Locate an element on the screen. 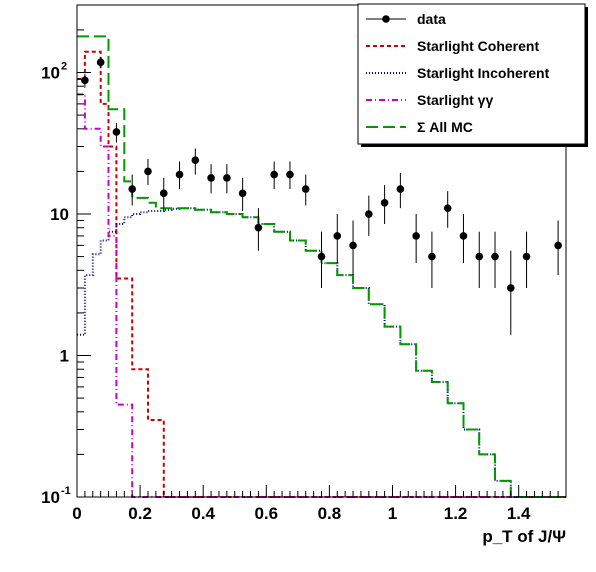 The height and width of the screenshot is (572, 596). x-tick-label: 1.2 is located at coordinates (456, 513).